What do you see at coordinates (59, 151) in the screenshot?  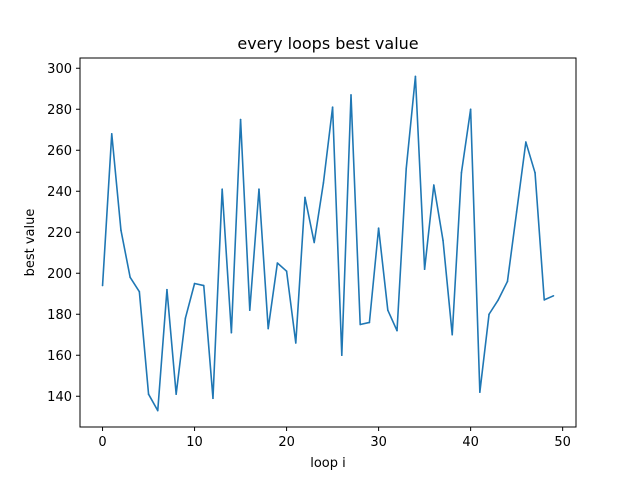 I see `y-tick-label: 260` at bounding box center [59, 151].